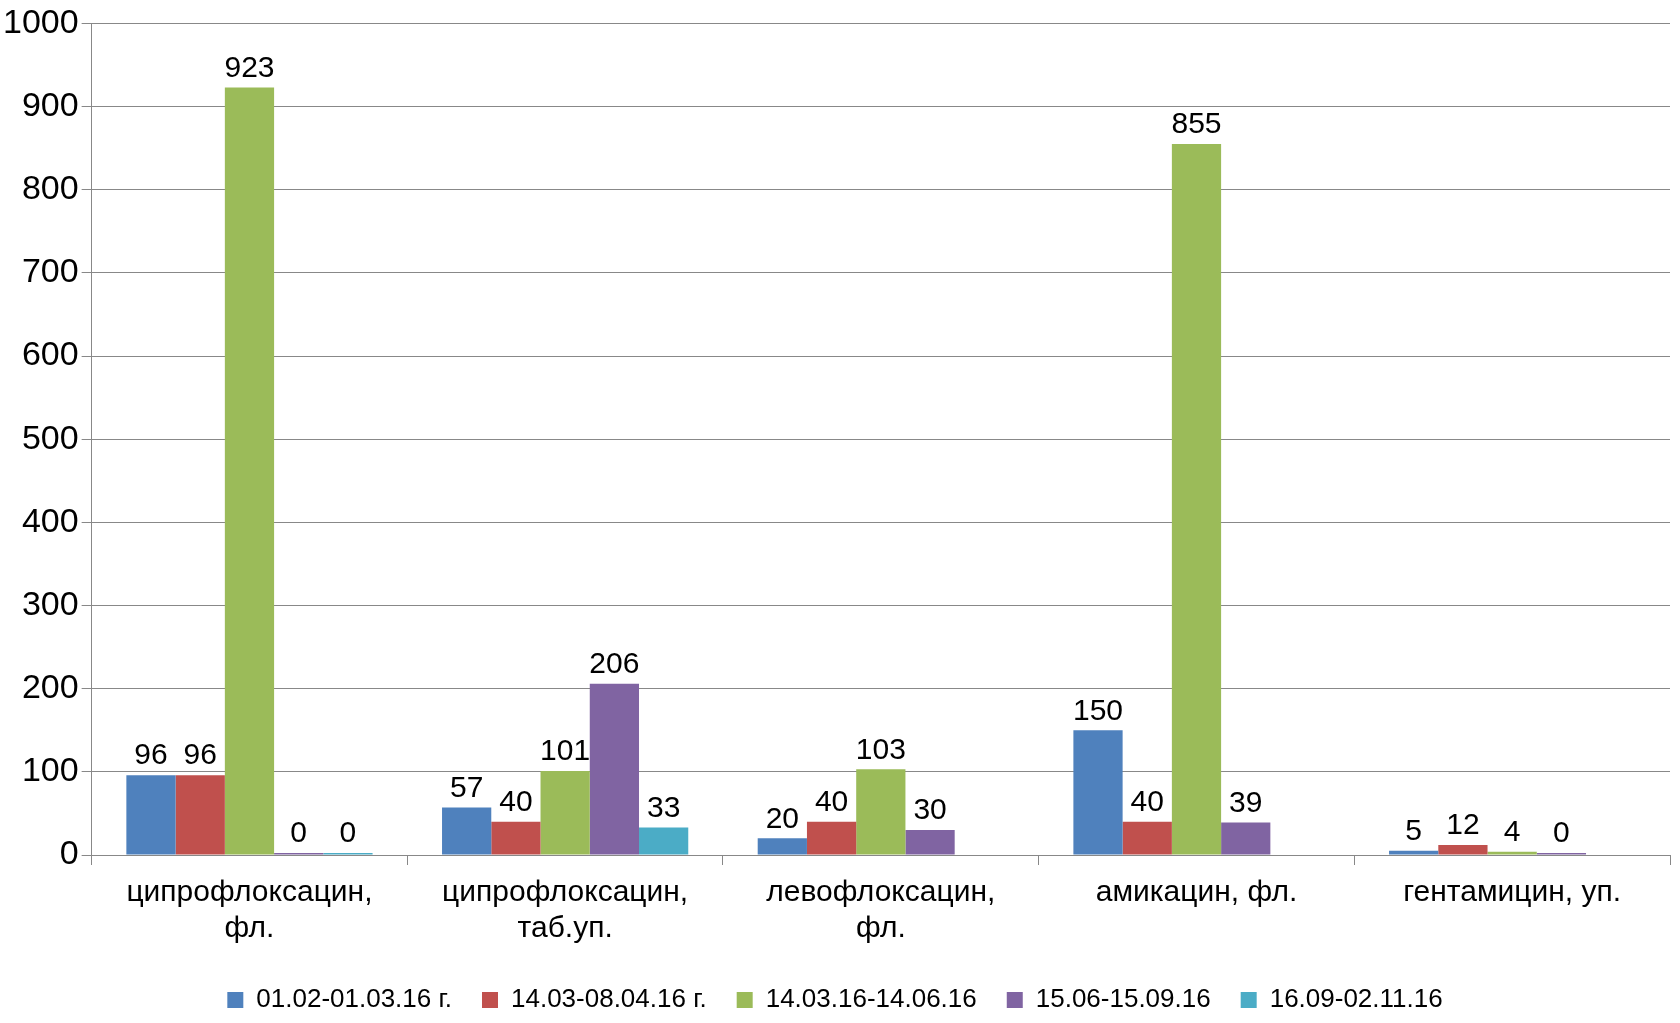 The image size is (1680, 1023). I want to click on x-tick-label: амикацин, фл., so click(1196, 891).